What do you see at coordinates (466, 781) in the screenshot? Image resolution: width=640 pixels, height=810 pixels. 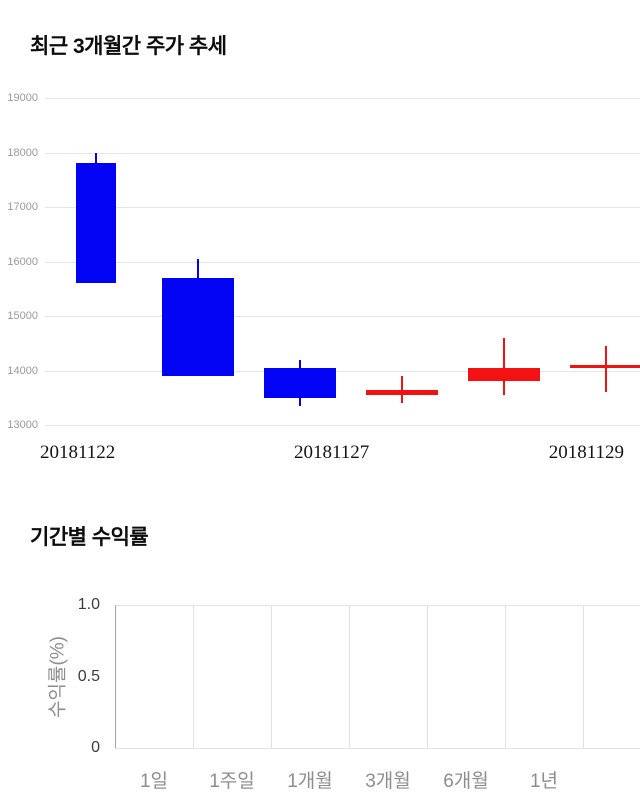 I see `returns-category-label: 6개월` at bounding box center [466, 781].